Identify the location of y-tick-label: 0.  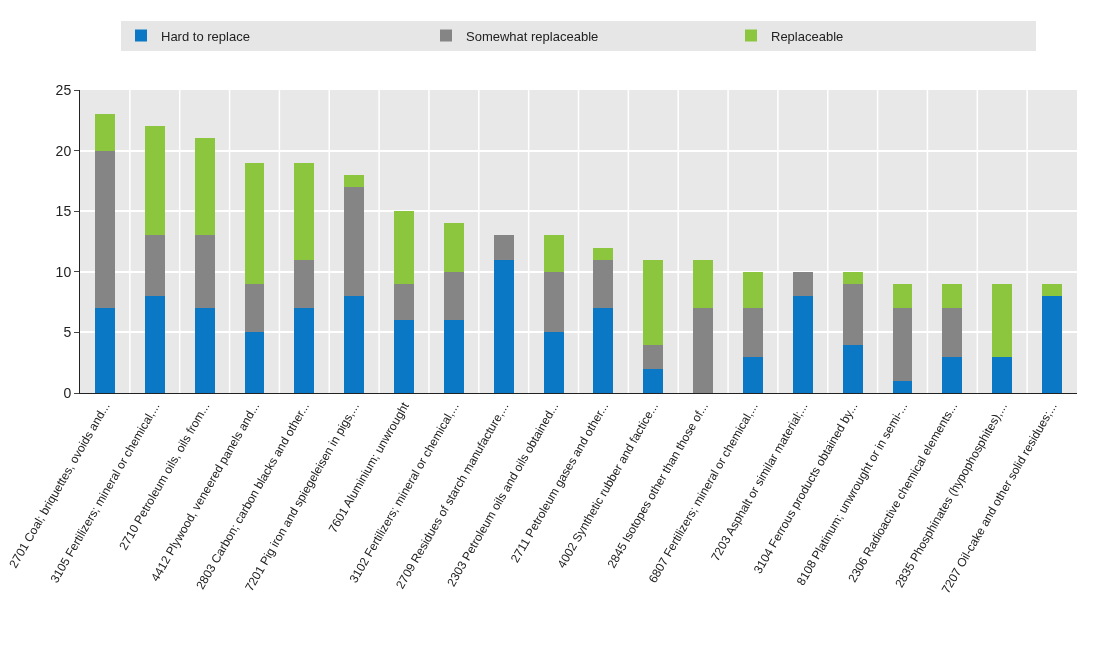
(67, 392).